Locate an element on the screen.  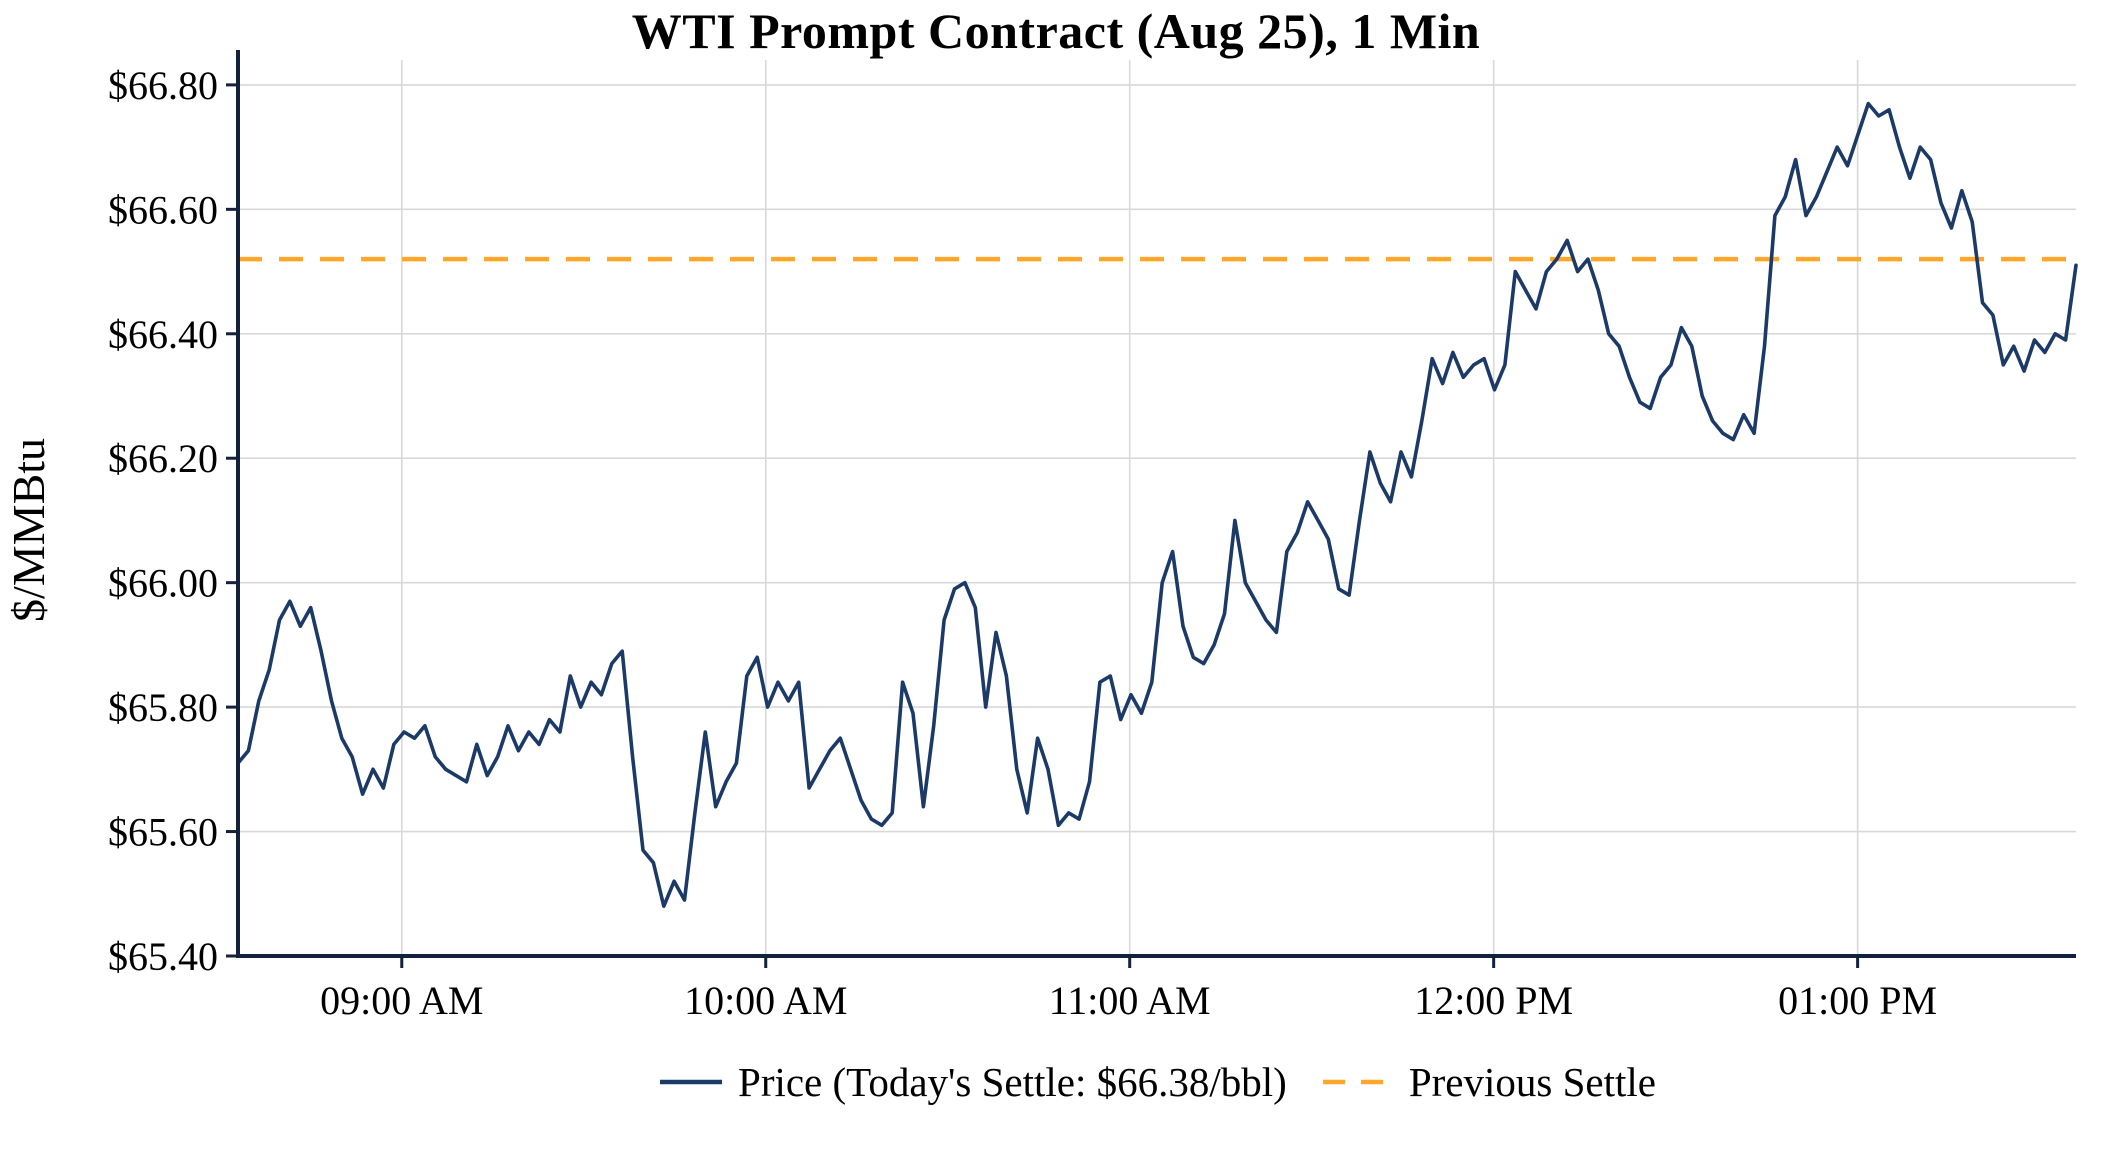
svg-text: $65.80 is located at coordinates (163, 707).